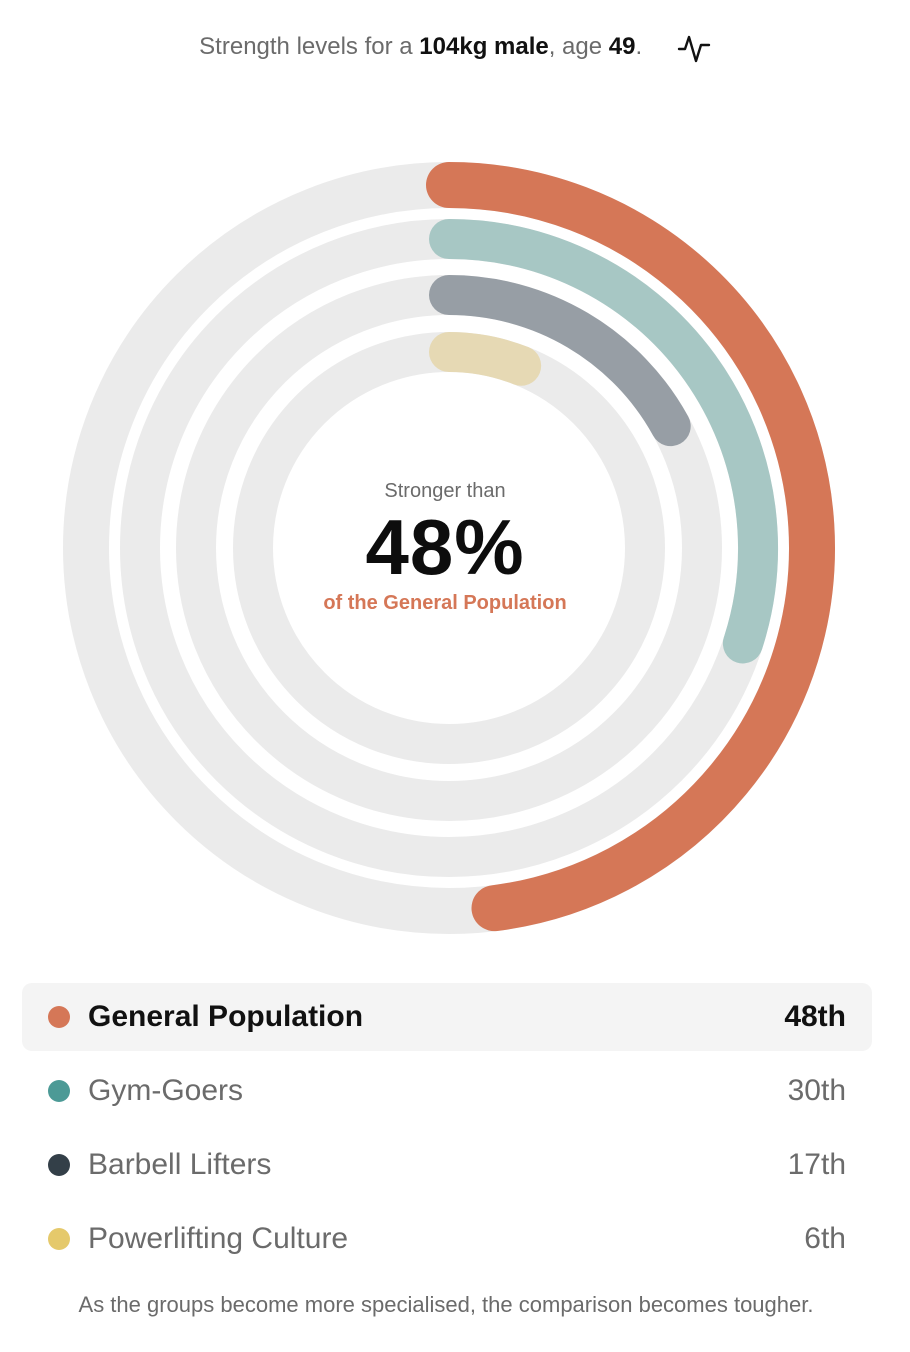  What do you see at coordinates (485, 359) in the screenshot?
I see `ring-arc-powerlifting-culture` at bounding box center [485, 359].